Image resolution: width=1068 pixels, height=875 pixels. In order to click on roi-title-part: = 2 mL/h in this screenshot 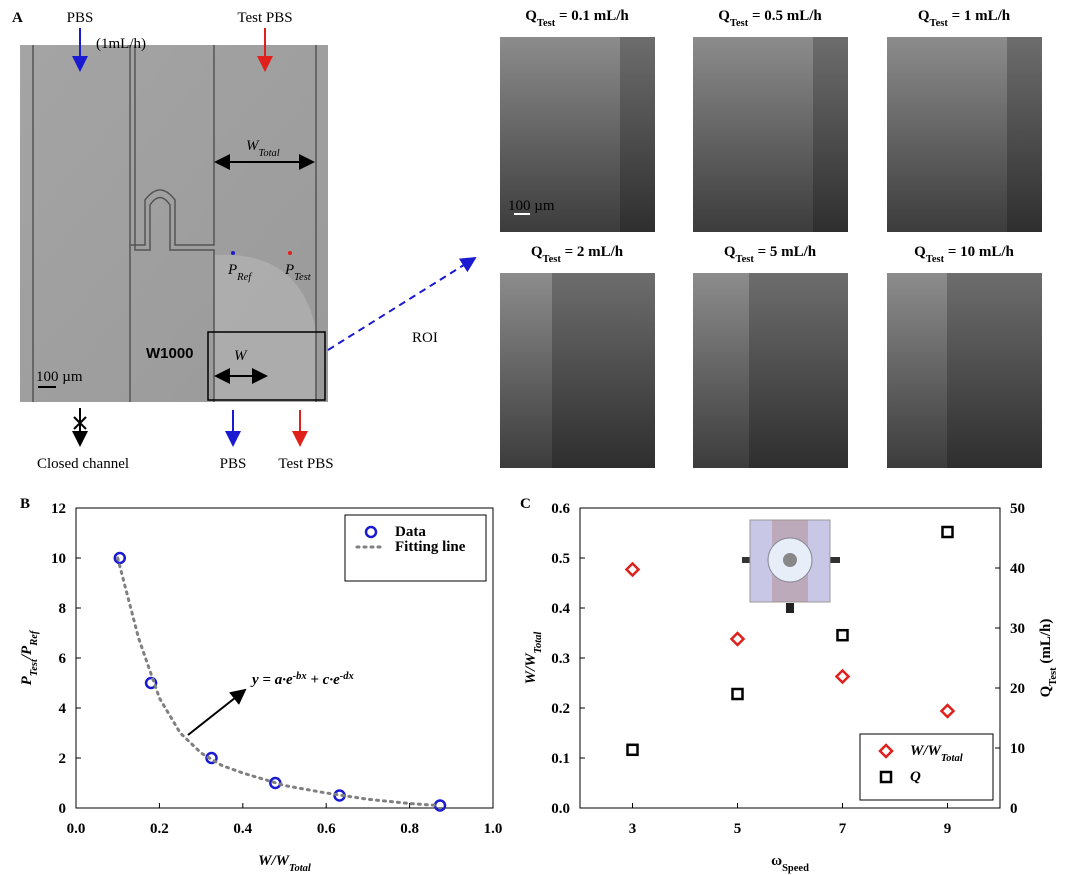, I will do `click(592, 252)`.